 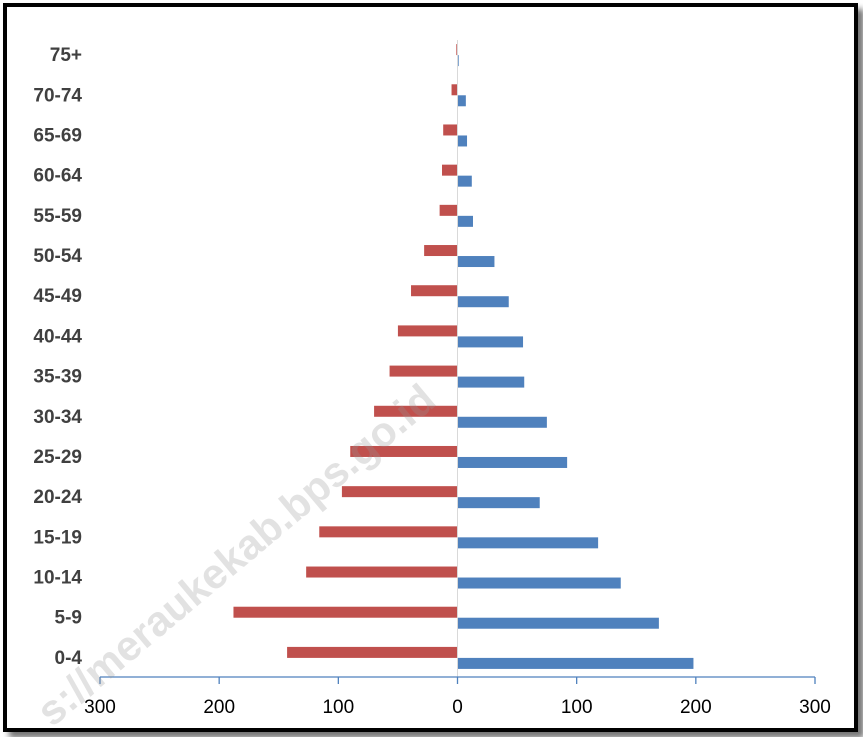 I want to click on category-label: 5-9, so click(x=68, y=618).